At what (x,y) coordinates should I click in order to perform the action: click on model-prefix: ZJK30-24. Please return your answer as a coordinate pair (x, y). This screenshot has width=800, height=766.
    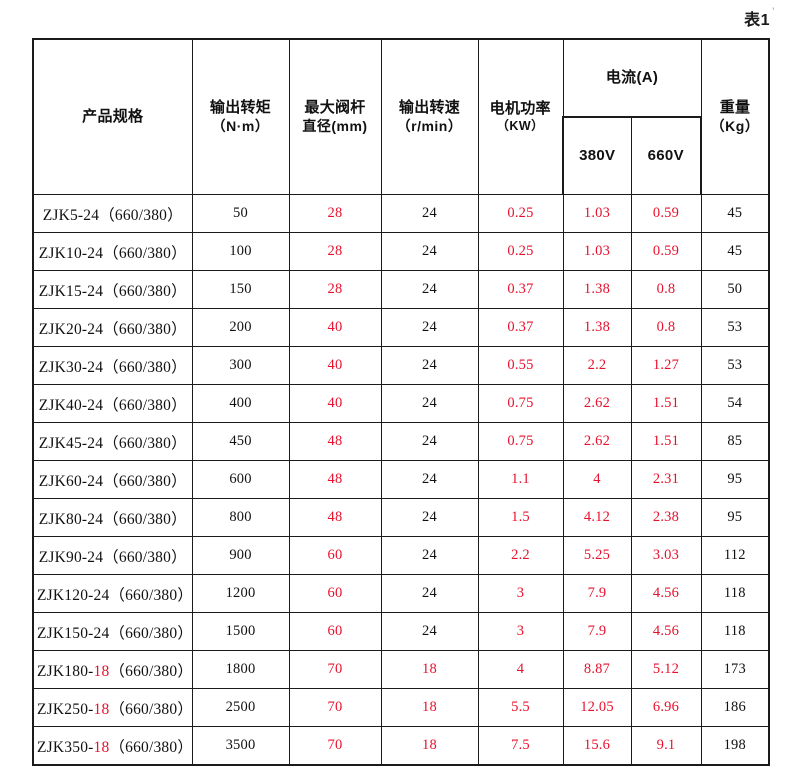
    Looking at the image, I should click on (71, 367).